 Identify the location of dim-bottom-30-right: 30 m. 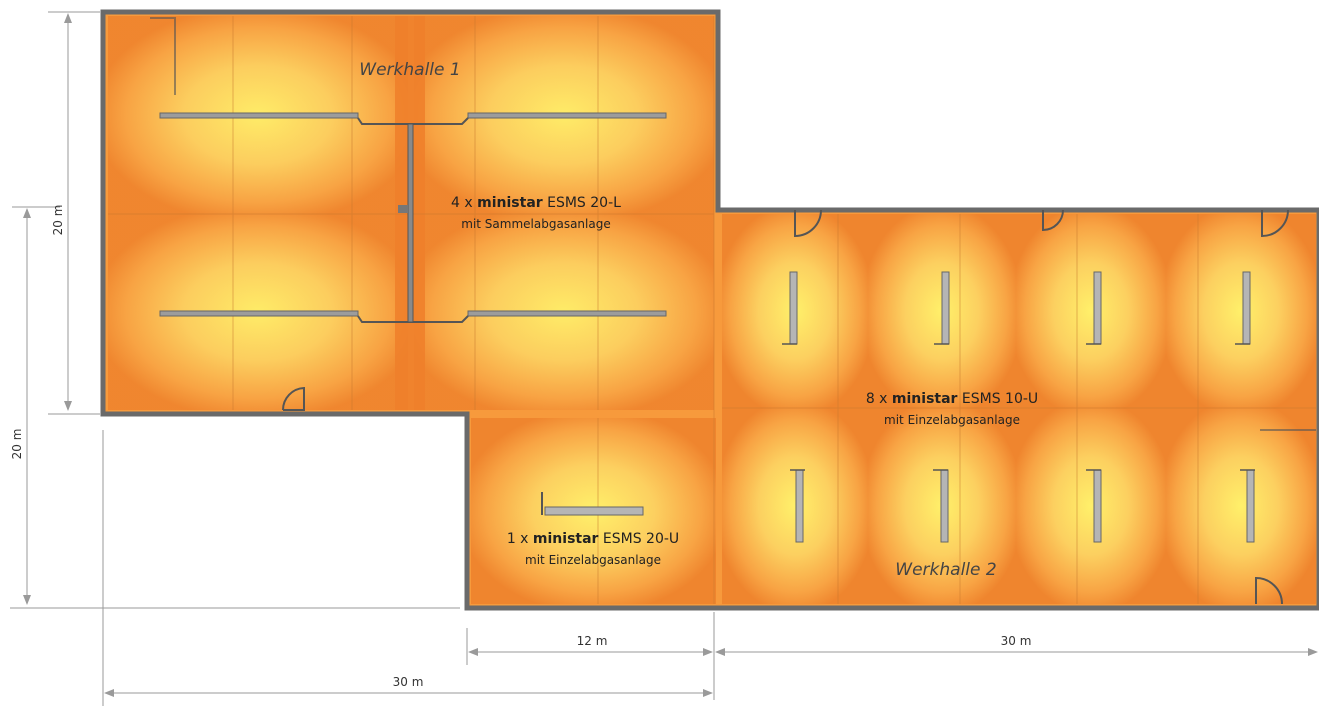
(1016, 641).